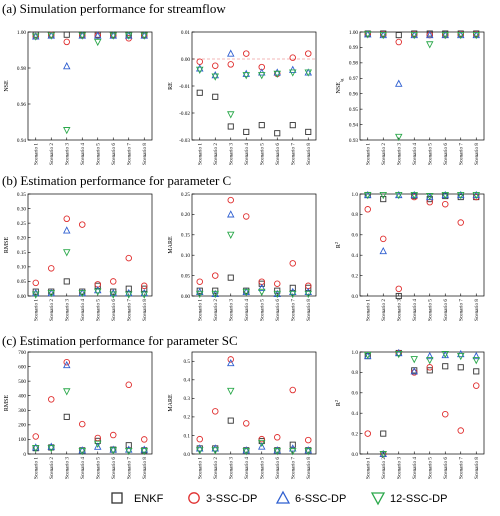 The height and width of the screenshot is (516, 500). Describe the element at coordinates (222, 498) in the screenshot. I see `legend-item-3-ssc-dp: 3-SSC-DP` at that location.